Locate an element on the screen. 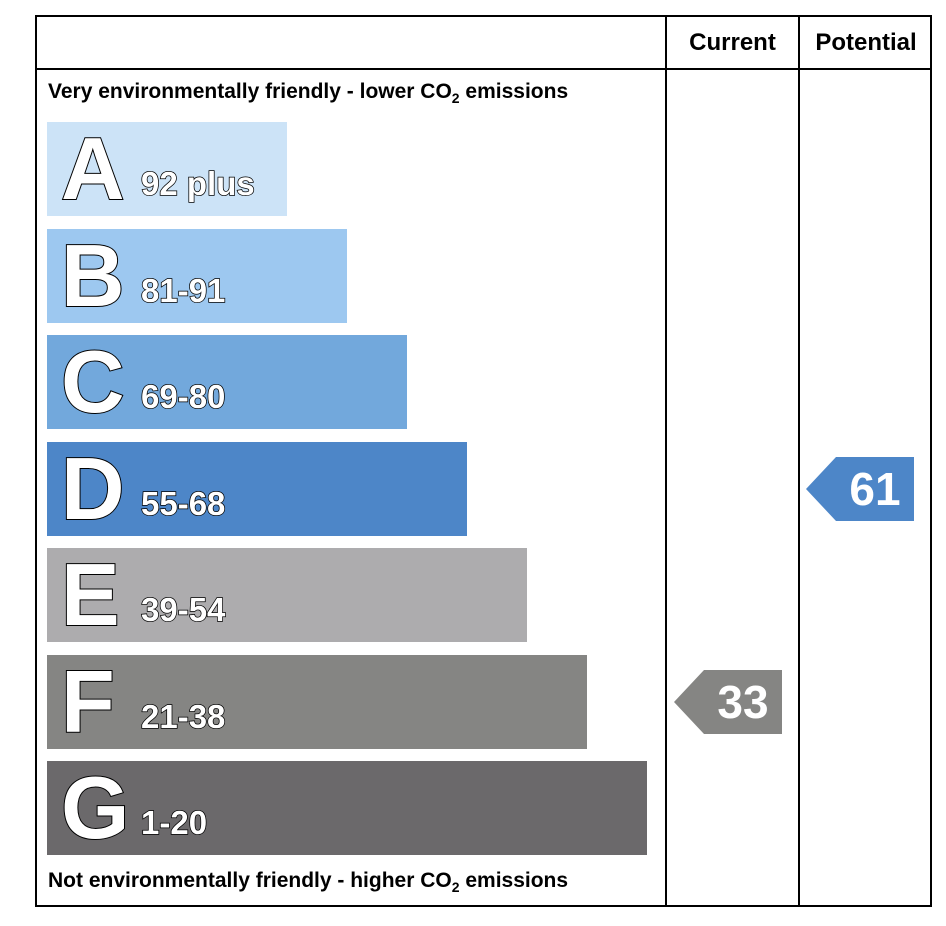 This screenshot has width=946, height=926. current-column-header: Current is located at coordinates (732, 42).